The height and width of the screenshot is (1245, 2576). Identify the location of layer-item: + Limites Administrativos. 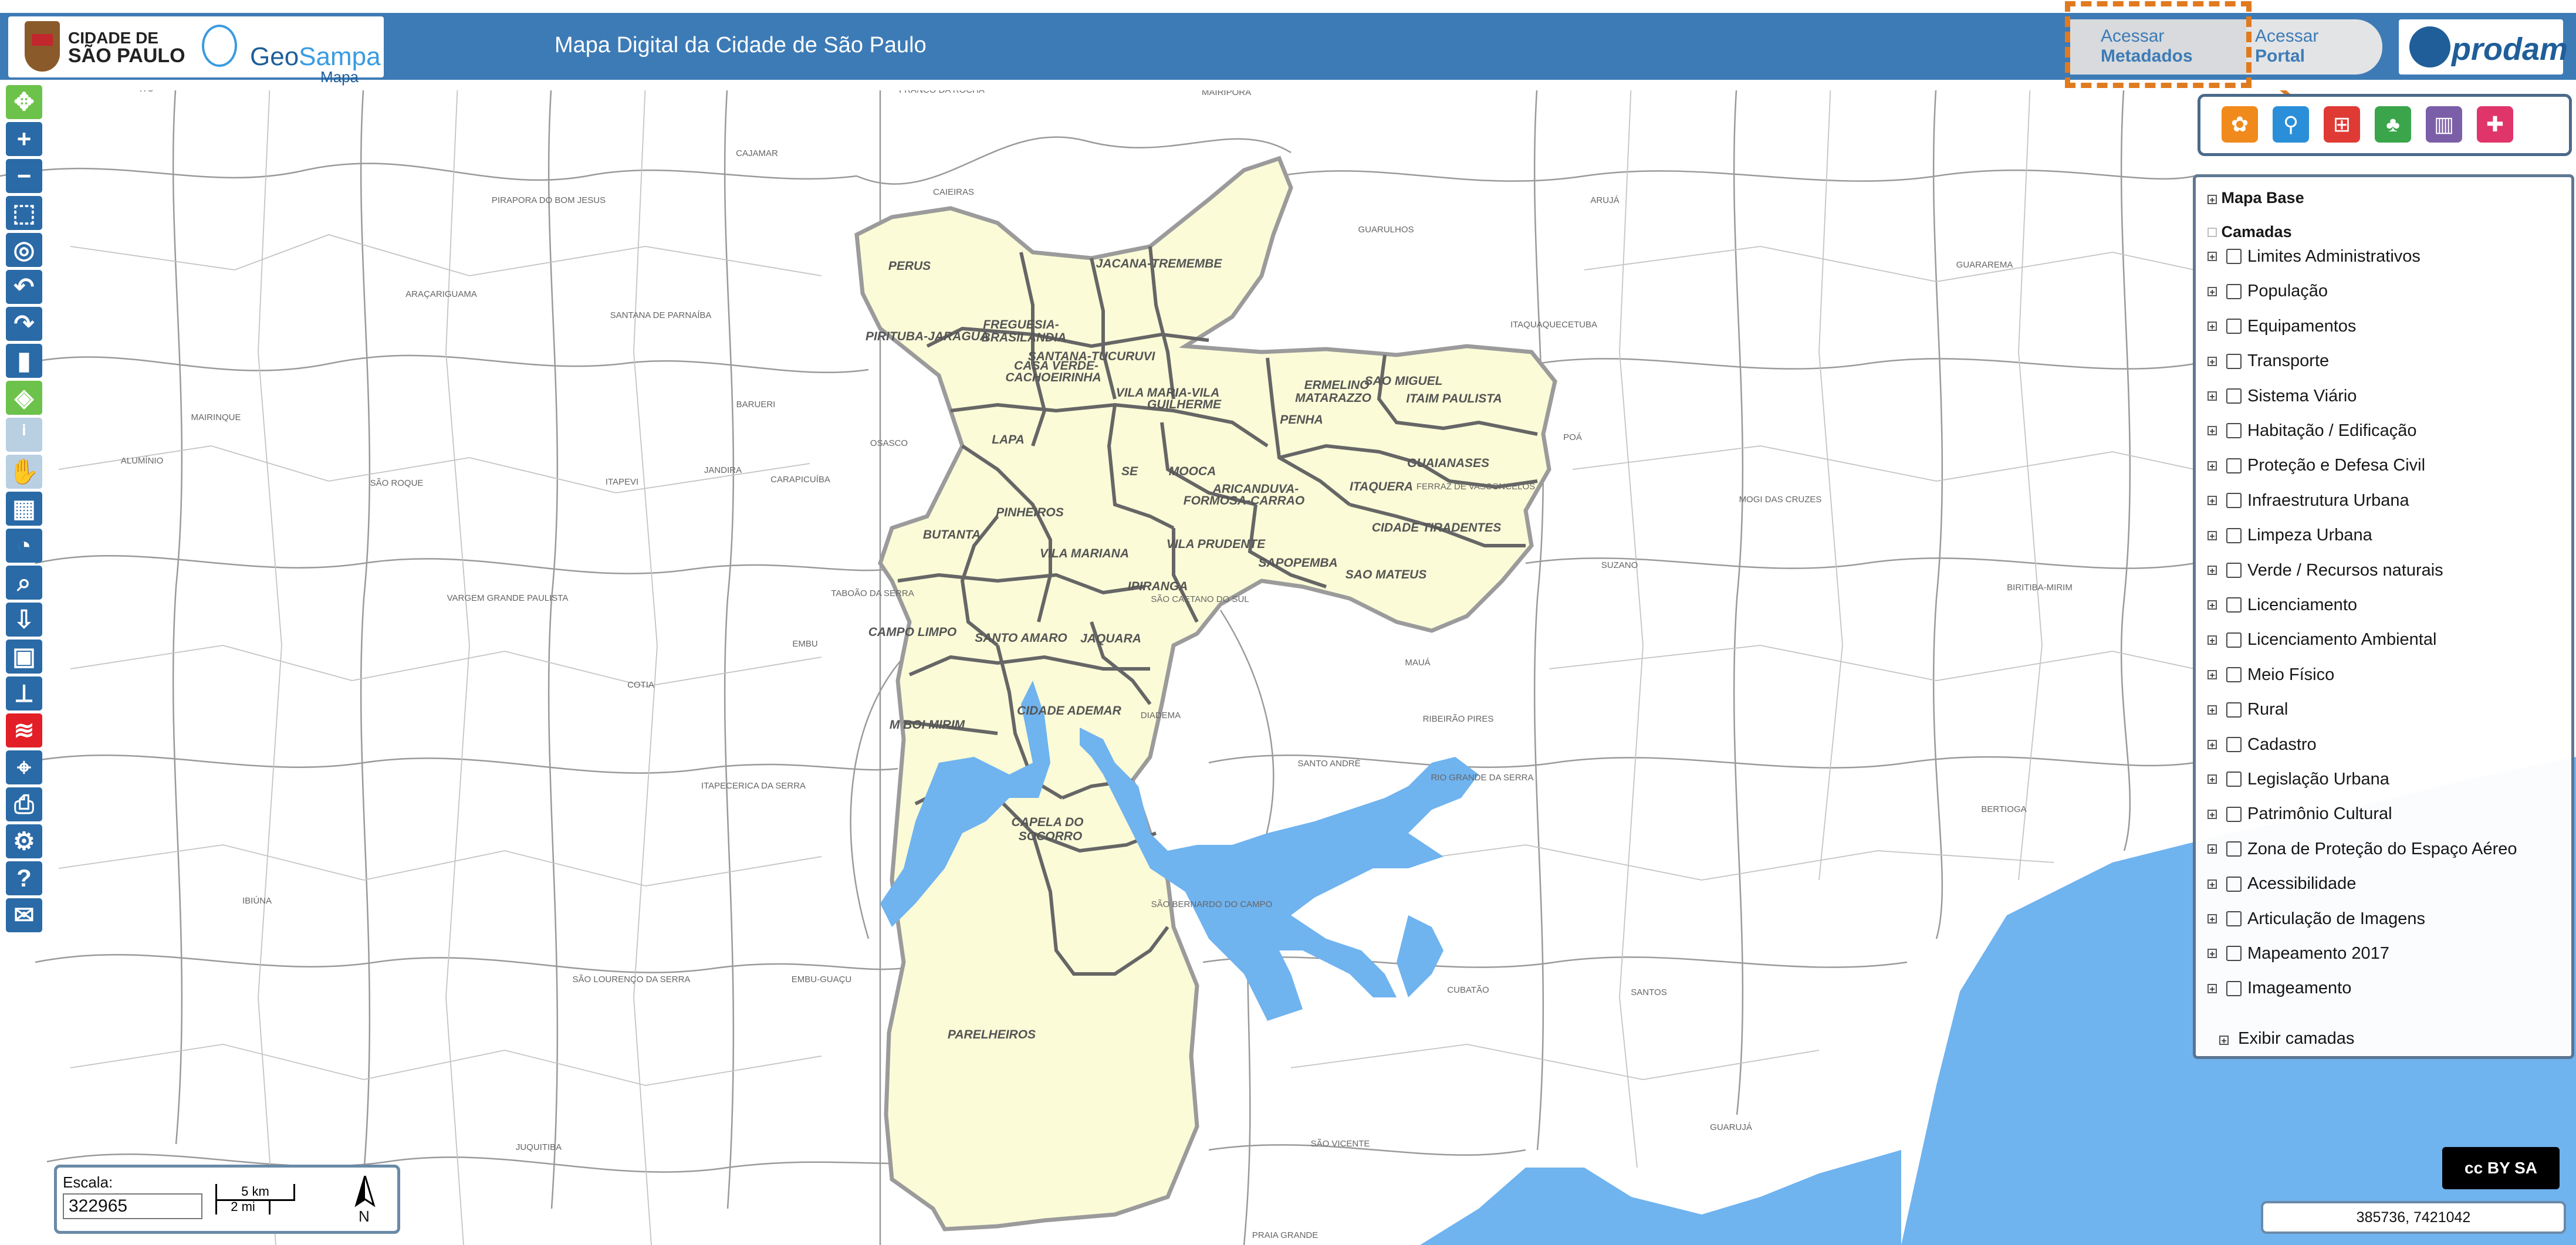
(2314, 258).